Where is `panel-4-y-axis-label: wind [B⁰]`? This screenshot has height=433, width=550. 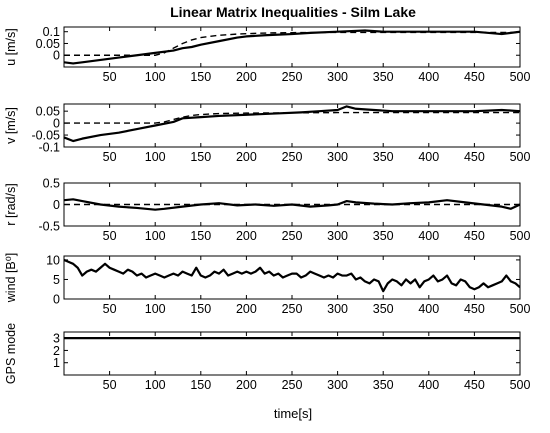 panel-4-y-axis-label: wind [B⁰] is located at coordinates (11, 278).